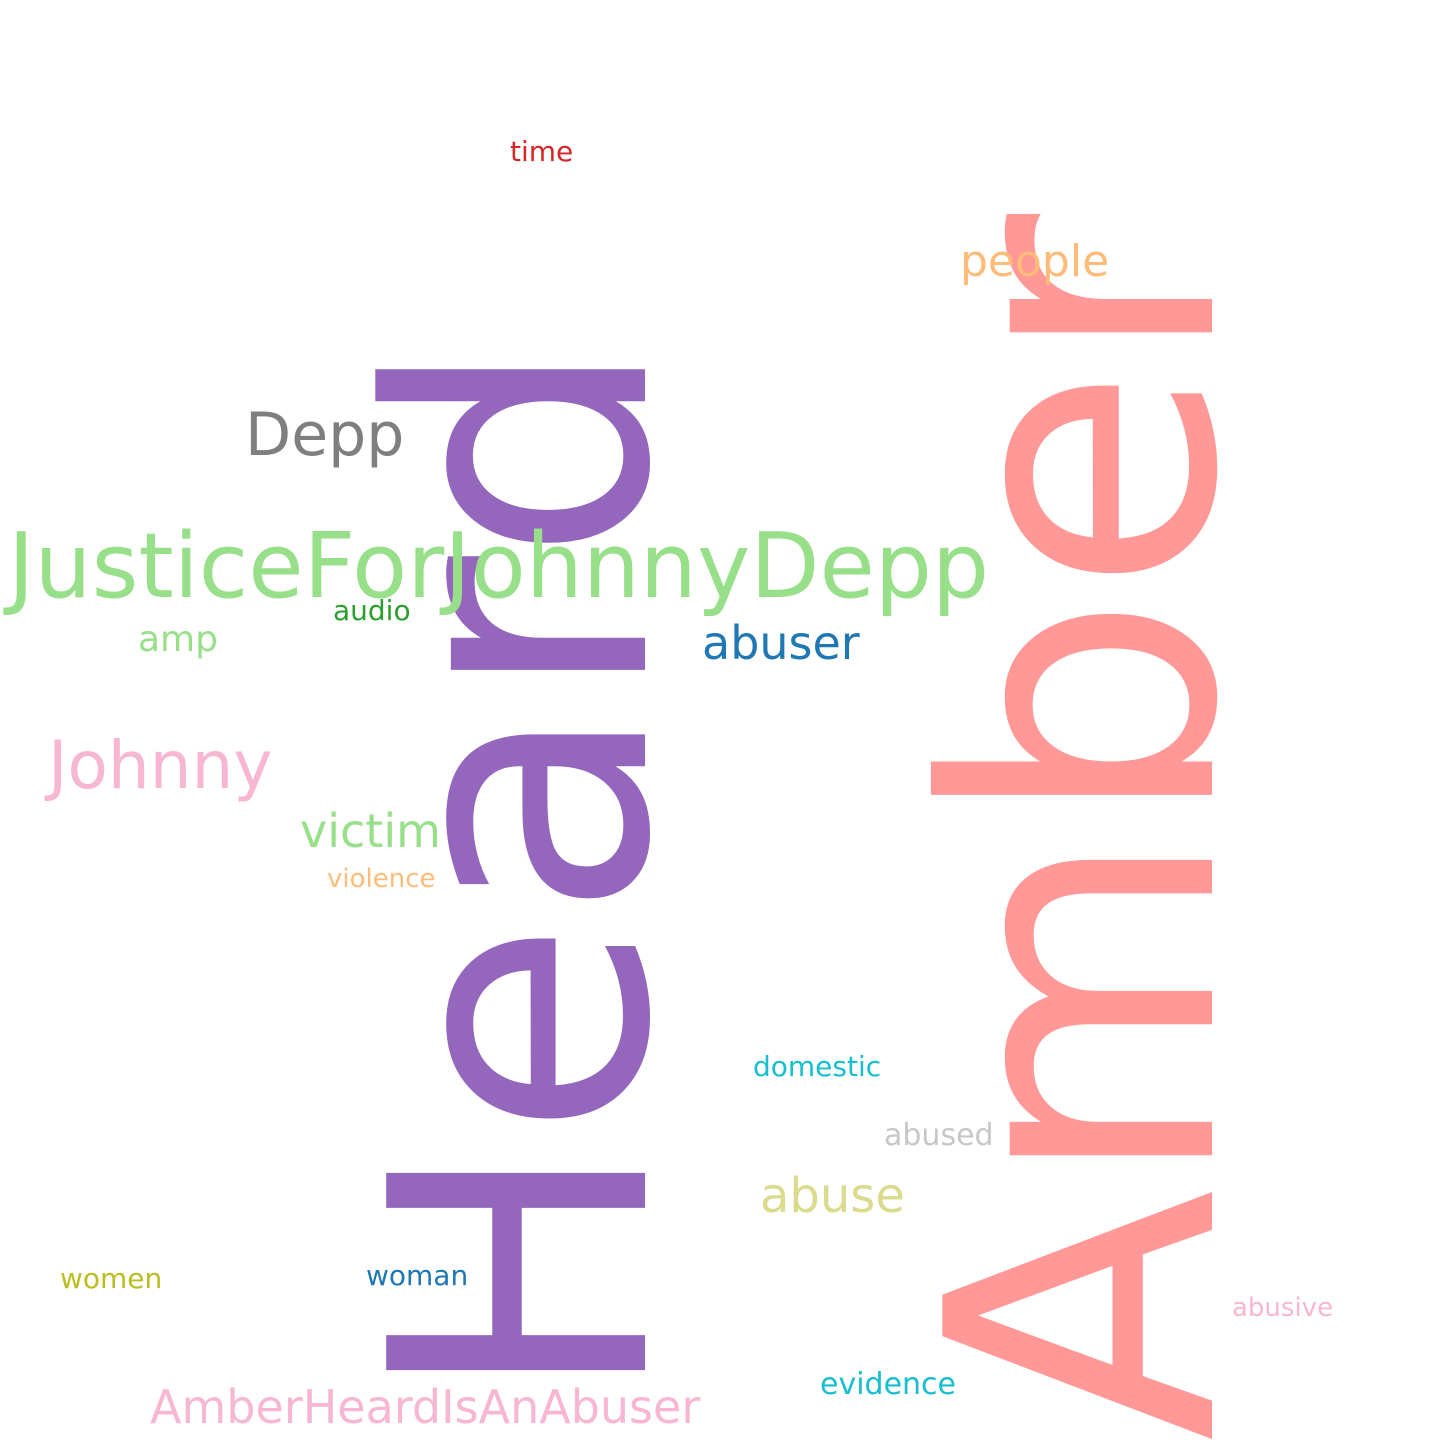 Image resolution: width=1440 pixels, height=1440 pixels. Describe the element at coordinates (499, 566) in the screenshot. I see `word-justicefor-johnnydepp: JusticeForJohnnyDepp` at that location.